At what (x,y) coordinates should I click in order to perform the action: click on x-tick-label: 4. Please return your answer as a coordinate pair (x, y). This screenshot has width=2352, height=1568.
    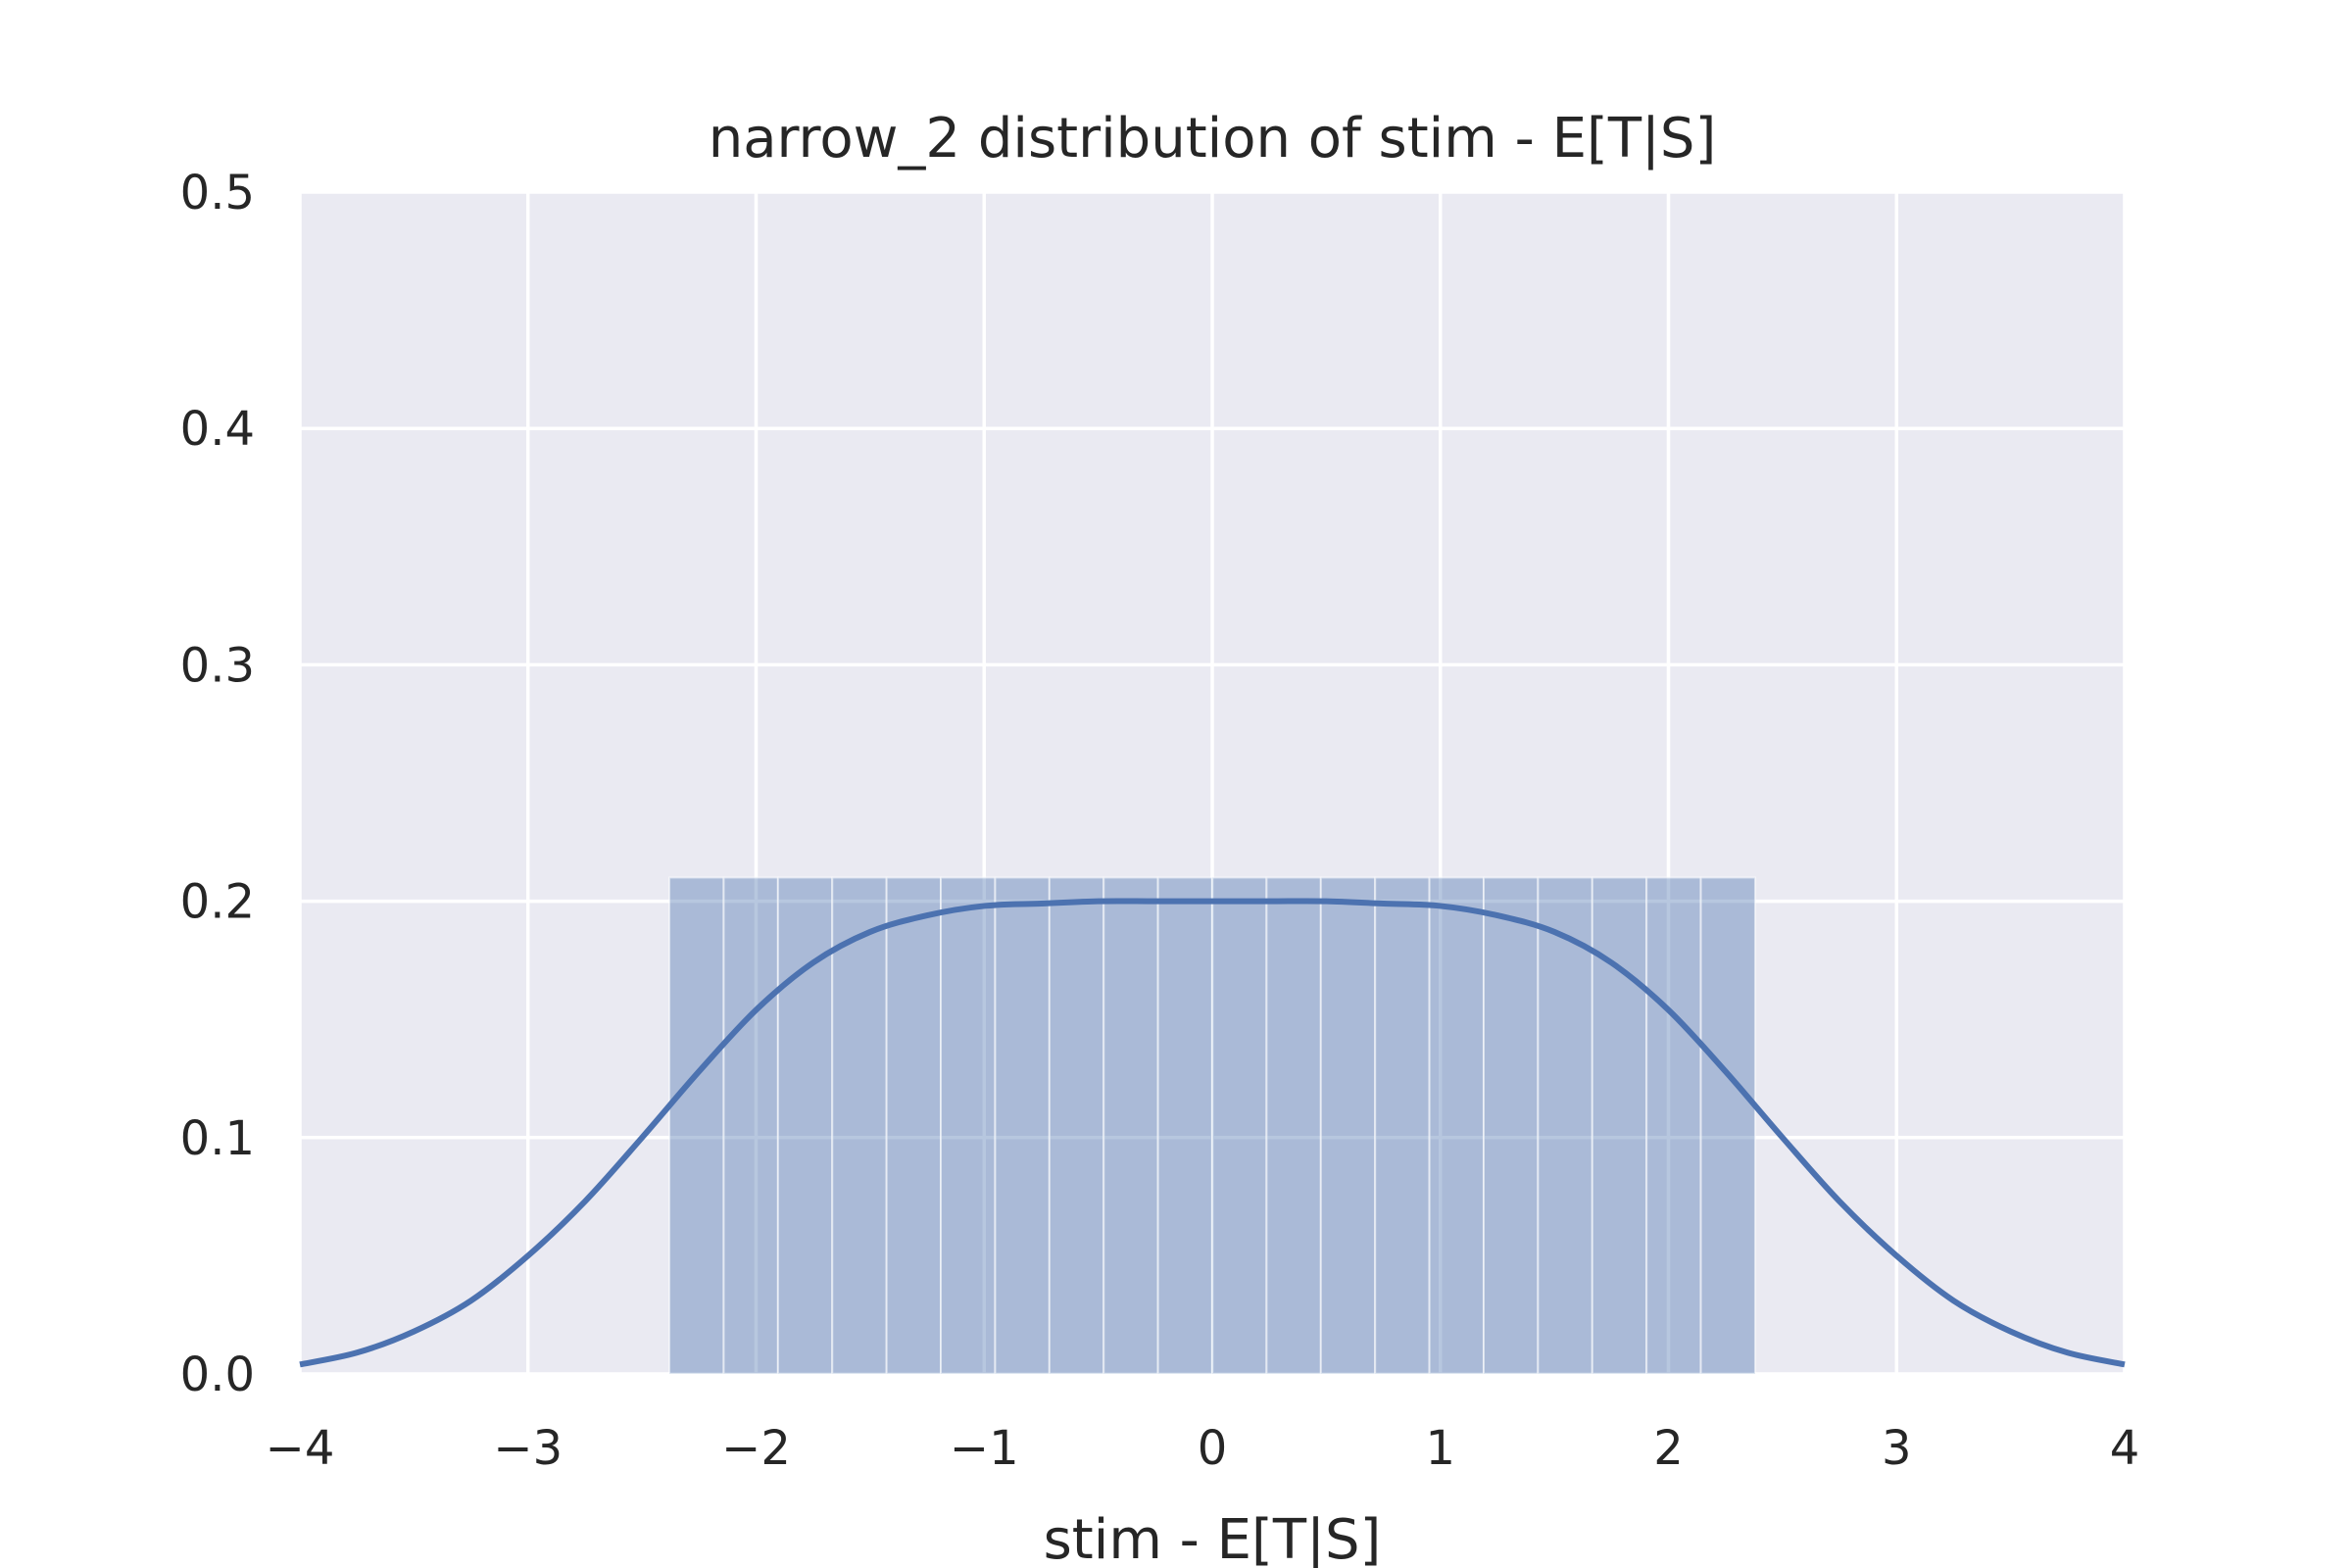
    Looking at the image, I should click on (2125, 1448).